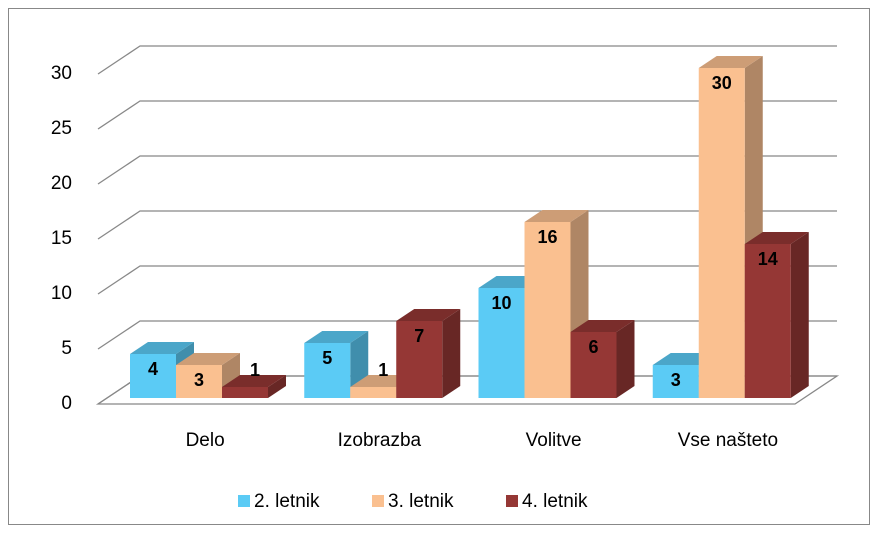  What do you see at coordinates (722, 83) in the screenshot?
I see `data-label: 30` at bounding box center [722, 83].